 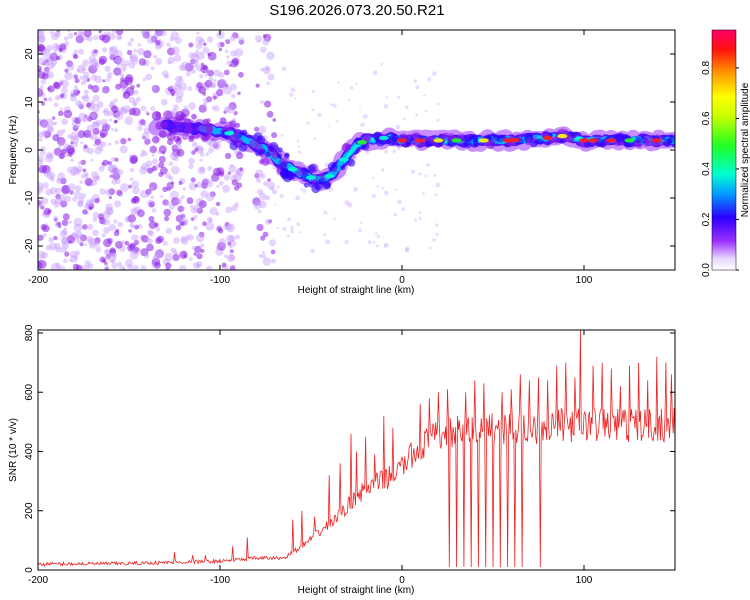 What do you see at coordinates (38, 580) in the screenshot?
I see `x-tick-label: -200` at bounding box center [38, 580].